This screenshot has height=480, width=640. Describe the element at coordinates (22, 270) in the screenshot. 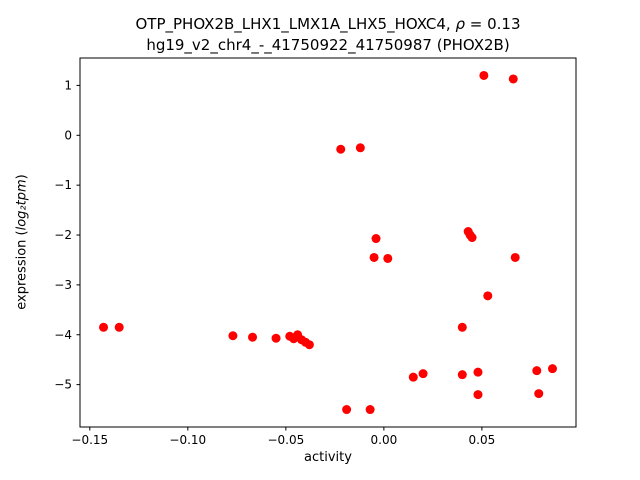

I see `y-axis-label-prefix: expression (` at that location.